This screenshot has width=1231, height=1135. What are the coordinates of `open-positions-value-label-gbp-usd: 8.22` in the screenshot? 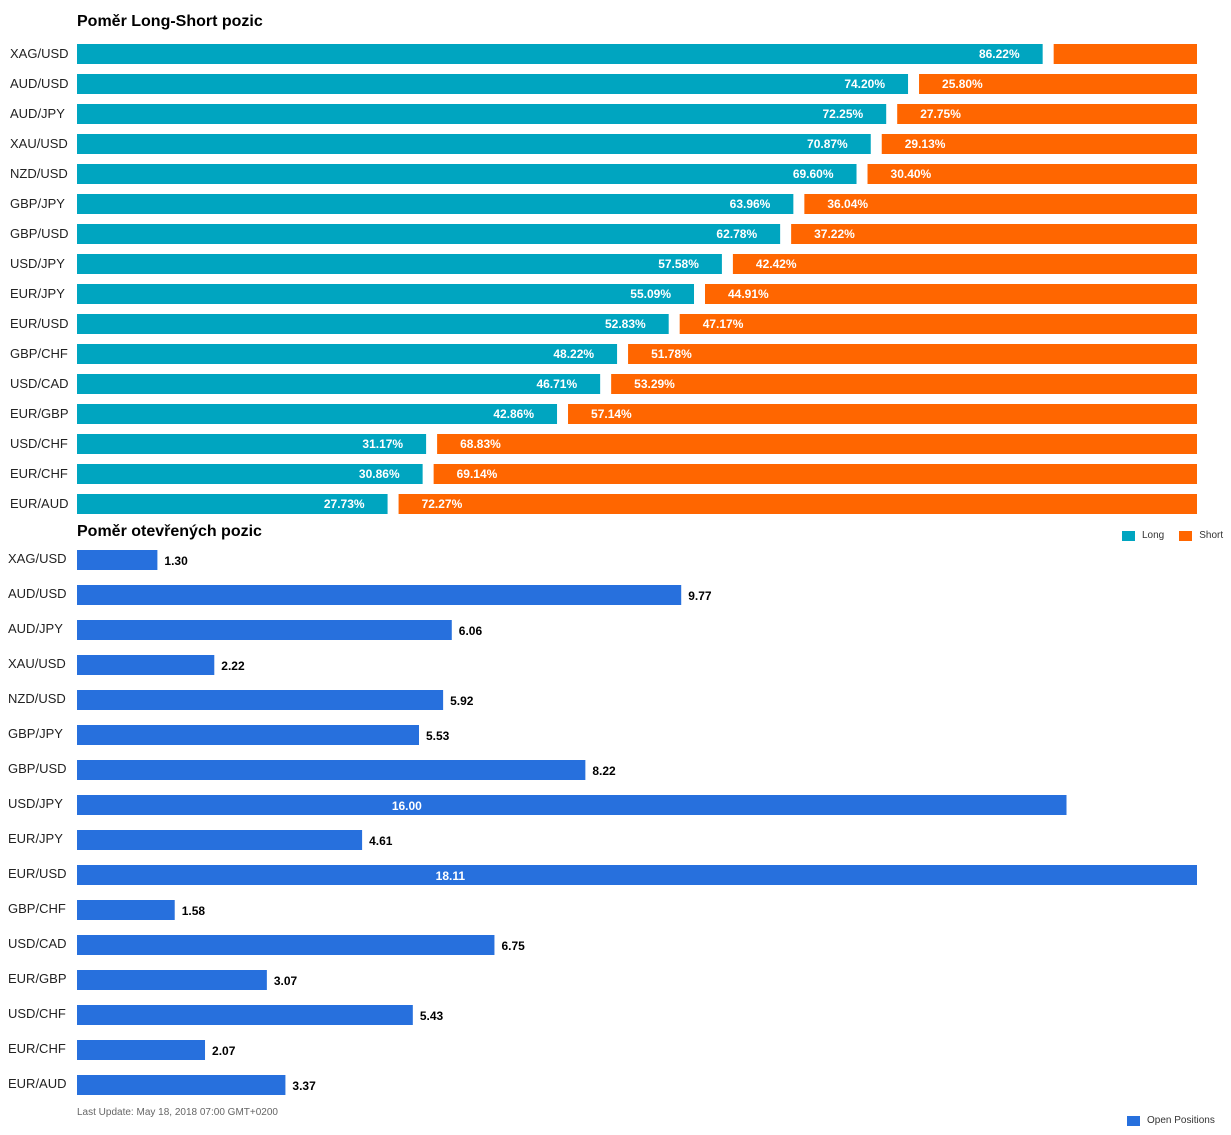 It's located at (604, 771).